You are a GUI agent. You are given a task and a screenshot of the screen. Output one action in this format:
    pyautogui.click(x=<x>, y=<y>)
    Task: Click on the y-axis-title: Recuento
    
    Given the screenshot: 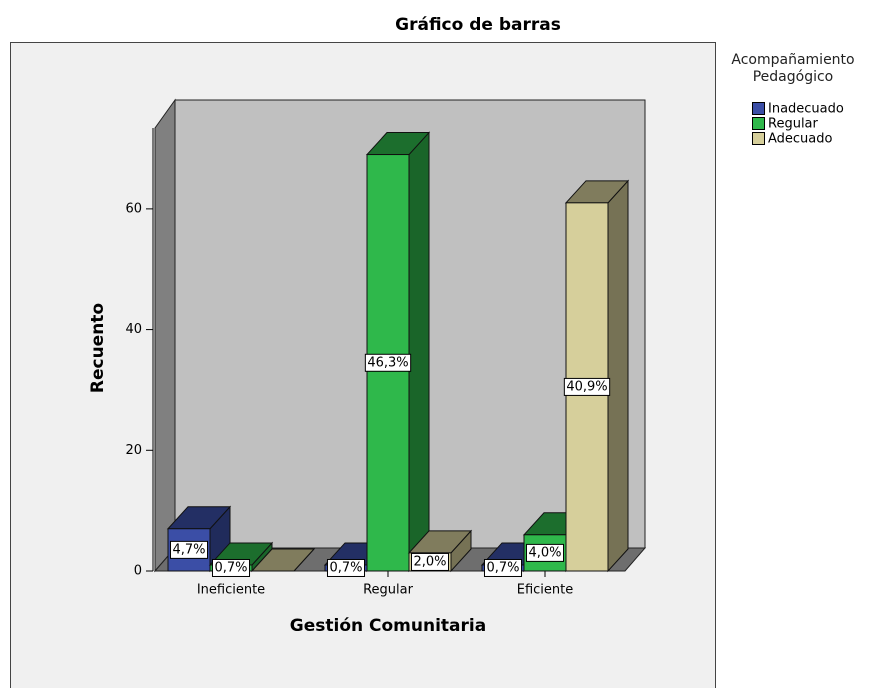 What is the action you would take?
    pyautogui.click(x=98, y=348)
    